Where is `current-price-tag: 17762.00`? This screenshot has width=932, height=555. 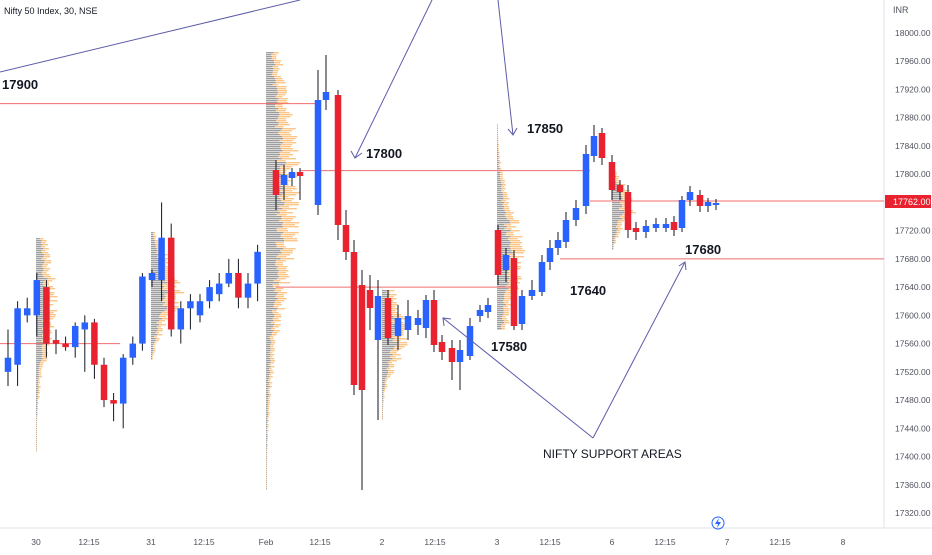 current-price-tag: 17762.00 is located at coordinates (908, 201).